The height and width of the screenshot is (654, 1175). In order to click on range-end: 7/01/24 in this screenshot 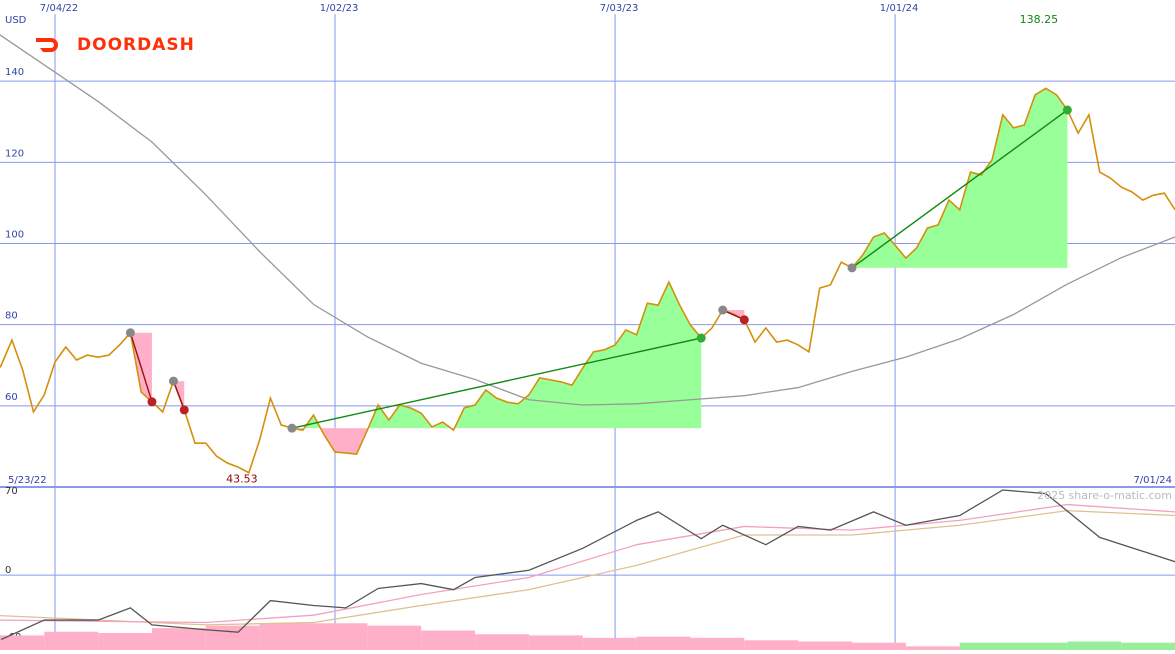, I will do `click(1152, 480)`.